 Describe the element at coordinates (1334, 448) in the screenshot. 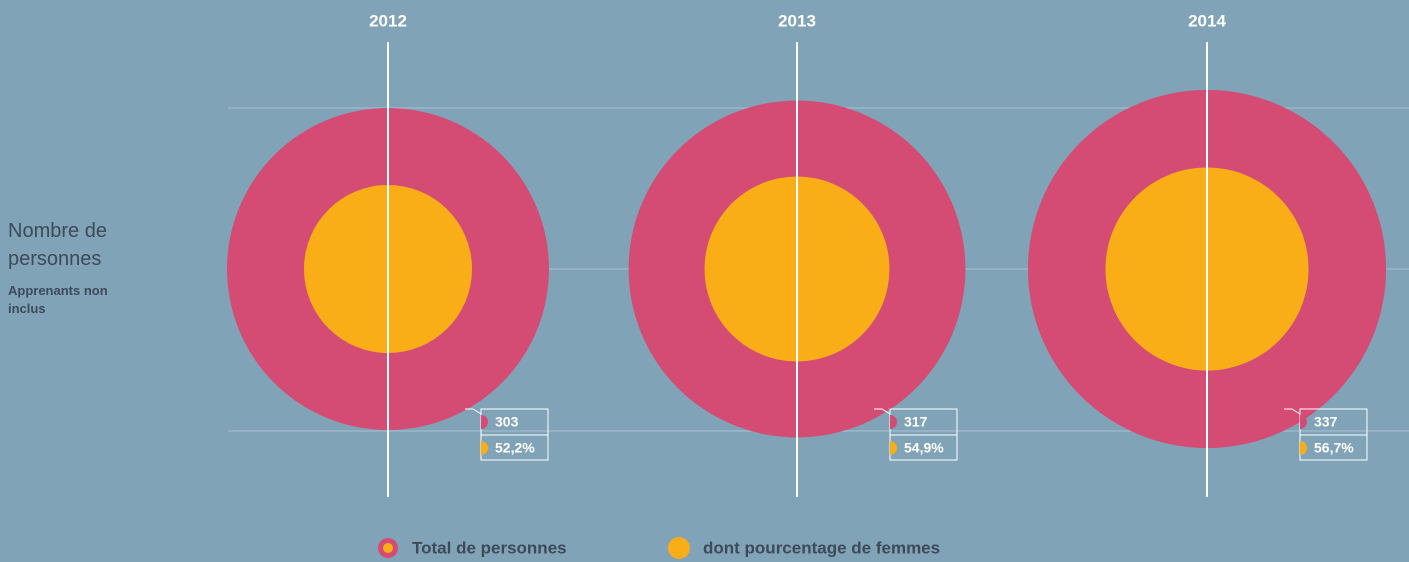

I see `value-label: 56,7%` at that location.